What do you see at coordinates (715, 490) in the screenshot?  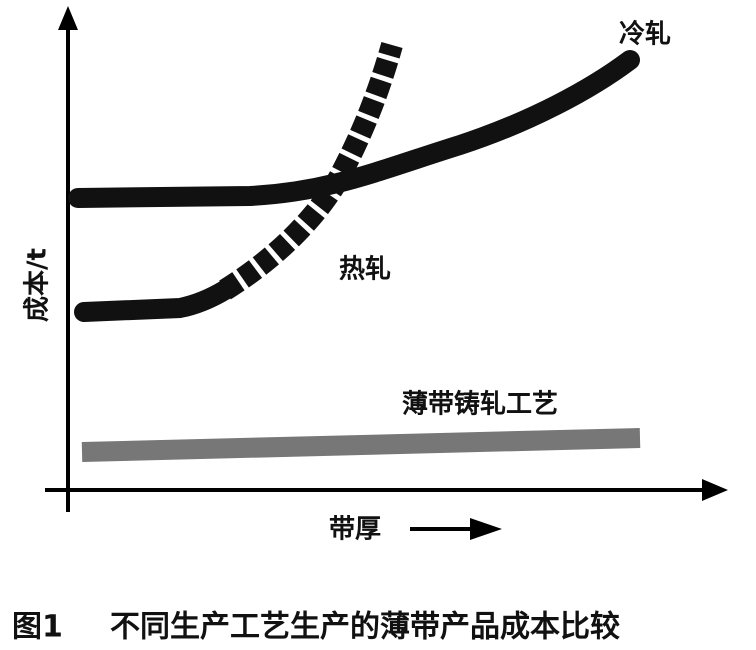 I see `x-axis-arrow` at bounding box center [715, 490].